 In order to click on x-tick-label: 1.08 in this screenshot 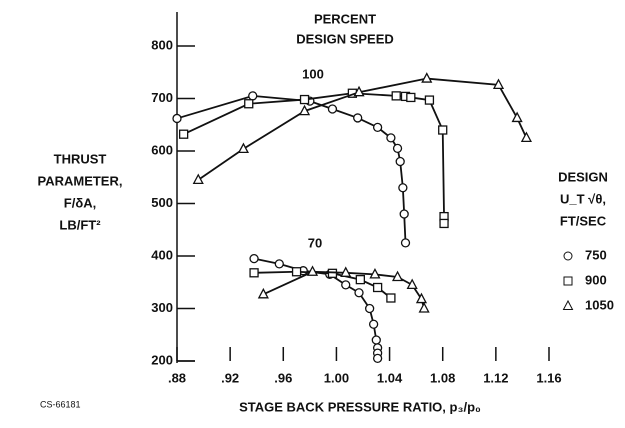, I will do `click(442, 377)`.